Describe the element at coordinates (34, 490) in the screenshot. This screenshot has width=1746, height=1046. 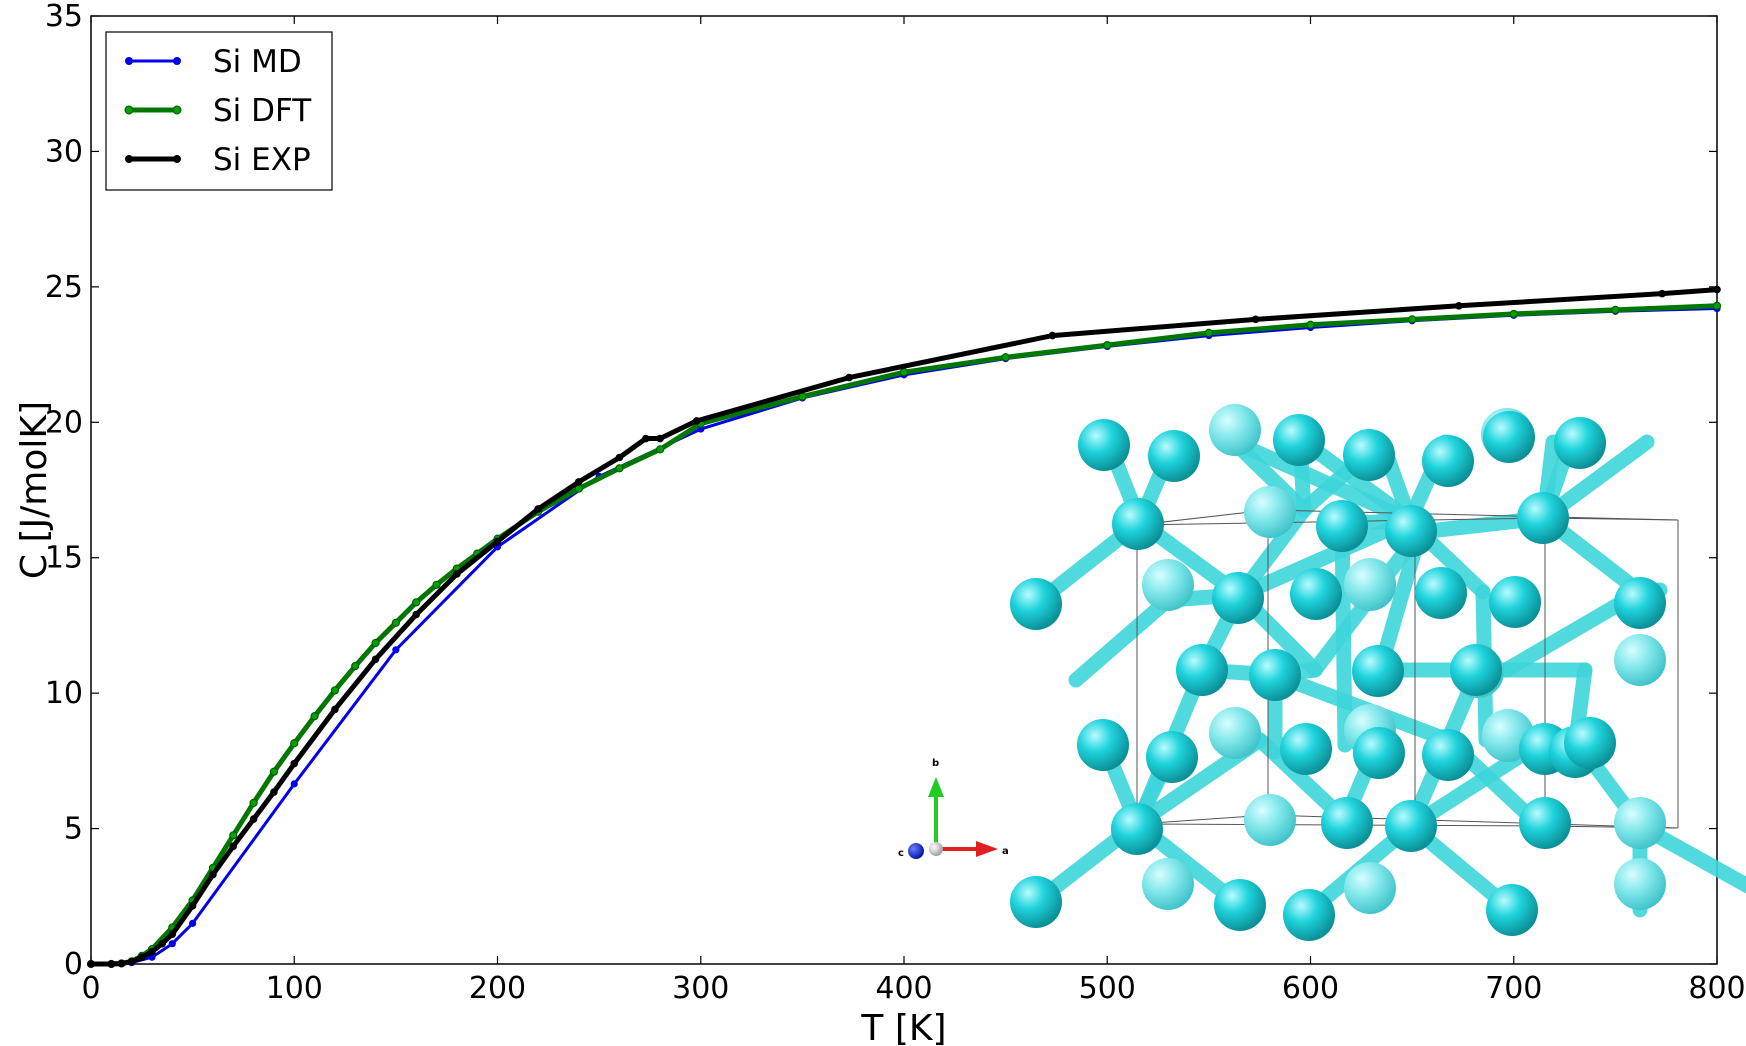
I see `y-axis-title: C [J/molK]` at that location.